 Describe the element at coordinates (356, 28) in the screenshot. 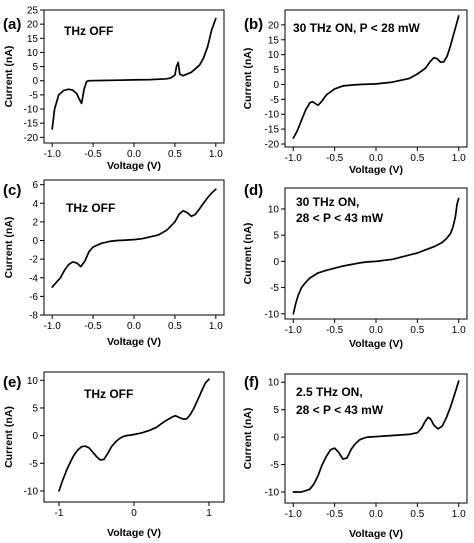

I see `annotation-text: 30 THz ON, P < 28 mW` at that location.